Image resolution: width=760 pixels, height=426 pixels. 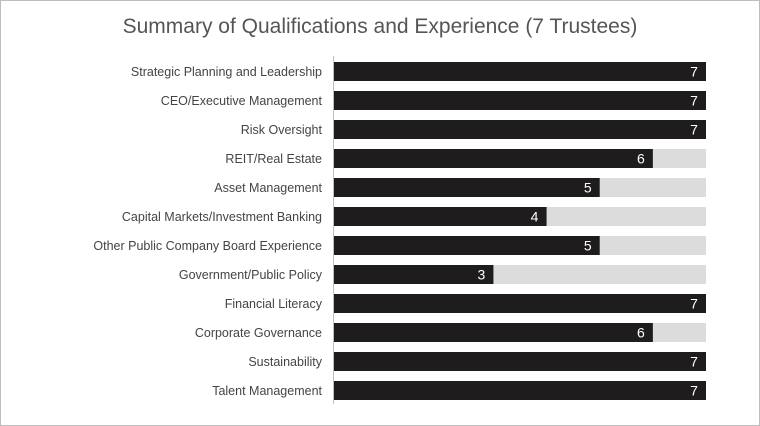 I want to click on category-label: Corporate Governance, so click(x=258, y=333).